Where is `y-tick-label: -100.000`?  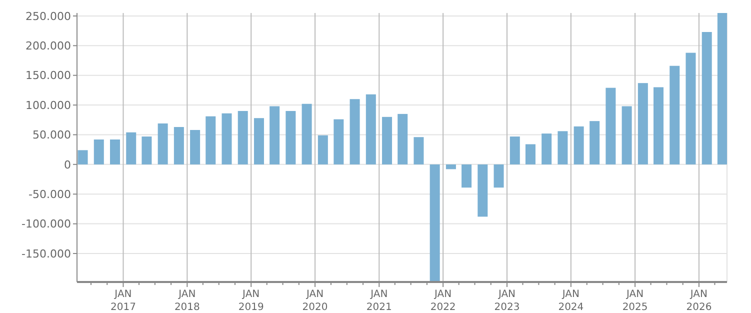 y-tick-label: -100.000 is located at coordinates (46, 224).